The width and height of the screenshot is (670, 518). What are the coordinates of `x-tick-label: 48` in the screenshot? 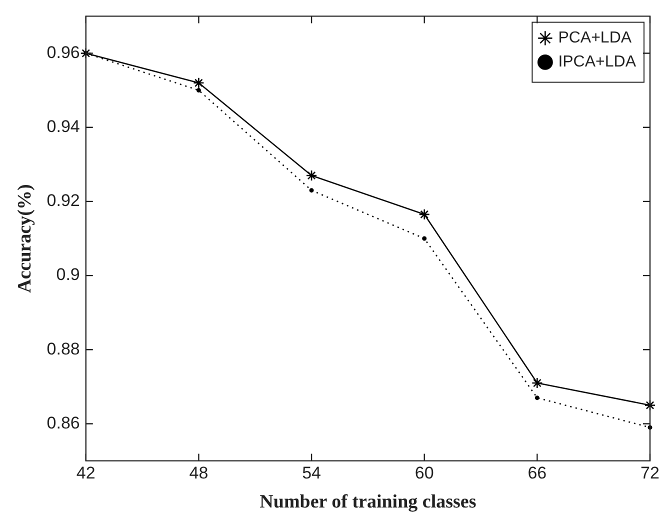 It's located at (198, 473).